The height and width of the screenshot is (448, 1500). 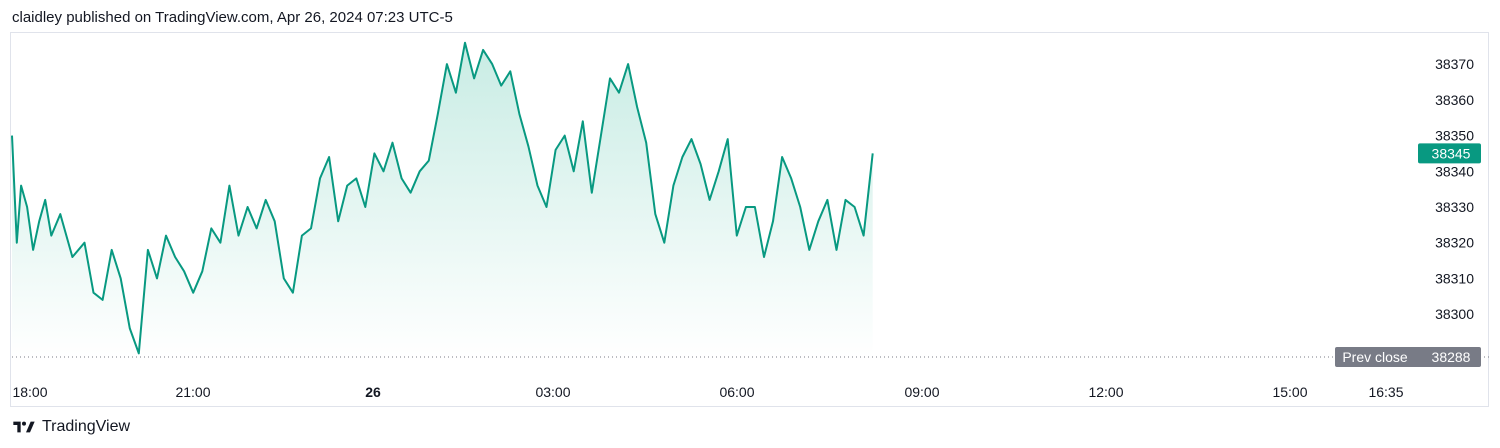 I want to click on x-tick-label: 18:00, so click(x=29, y=392).